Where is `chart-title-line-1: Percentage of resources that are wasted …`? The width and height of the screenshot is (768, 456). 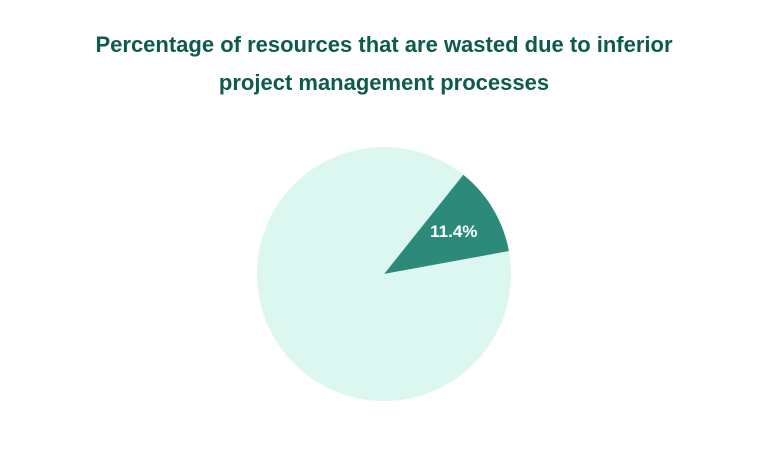 chart-title-line-1: Percentage of resources that are wasted … is located at coordinates (384, 44).